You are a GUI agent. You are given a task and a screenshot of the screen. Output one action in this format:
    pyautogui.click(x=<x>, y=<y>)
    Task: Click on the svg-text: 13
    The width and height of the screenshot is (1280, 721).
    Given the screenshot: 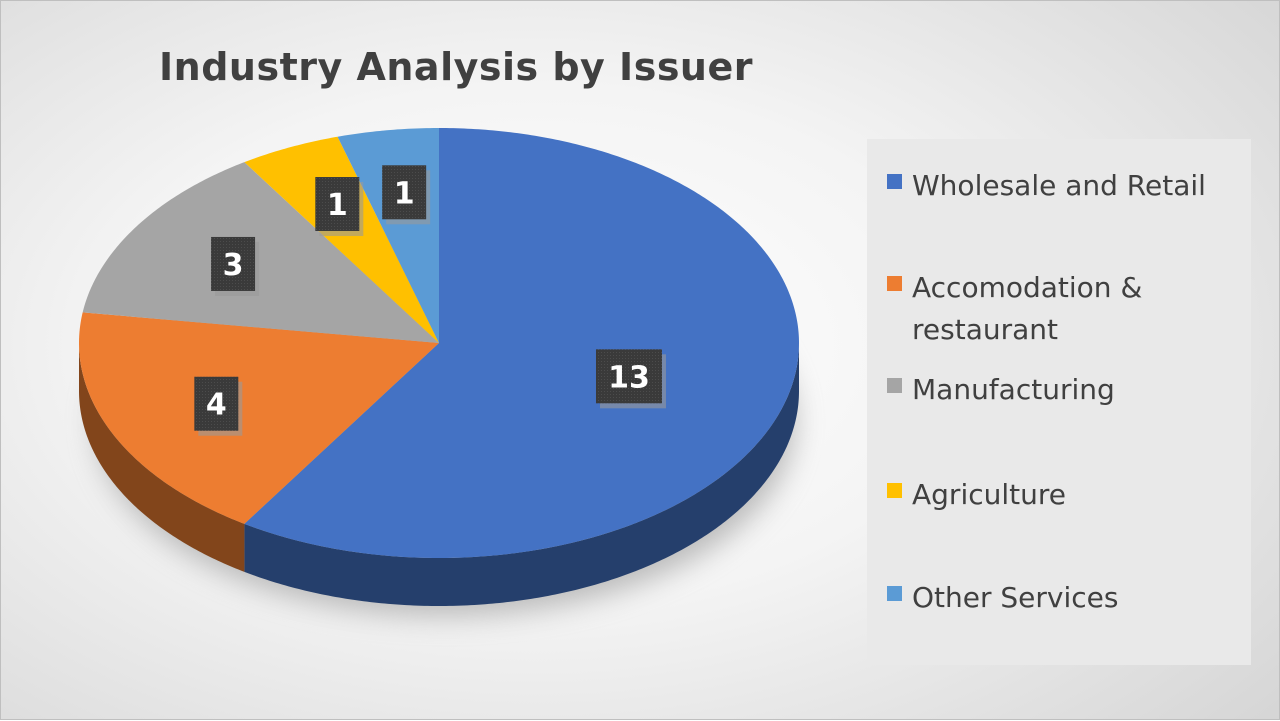 What is the action you would take?
    pyautogui.click(x=629, y=377)
    